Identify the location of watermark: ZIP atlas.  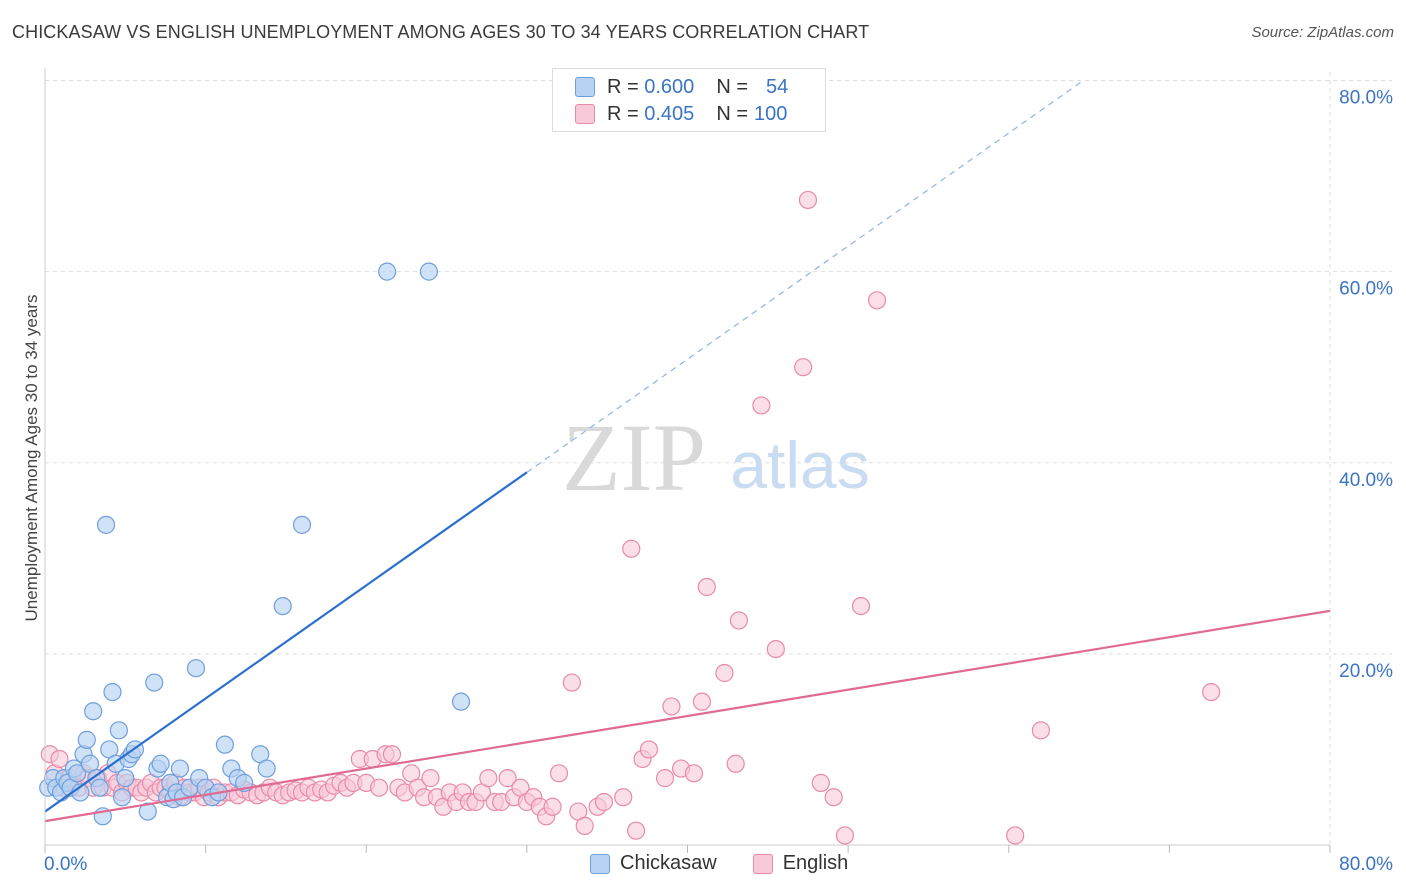
(716, 457).